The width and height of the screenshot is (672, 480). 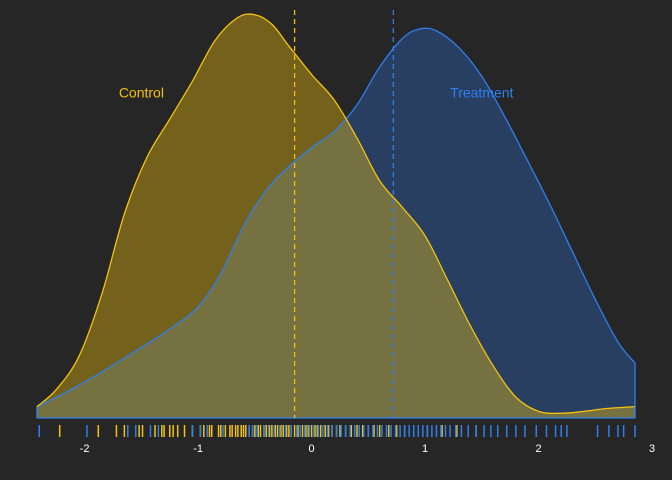 What do you see at coordinates (481, 92) in the screenshot?
I see `series-label-treatment: Treatment` at bounding box center [481, 92].